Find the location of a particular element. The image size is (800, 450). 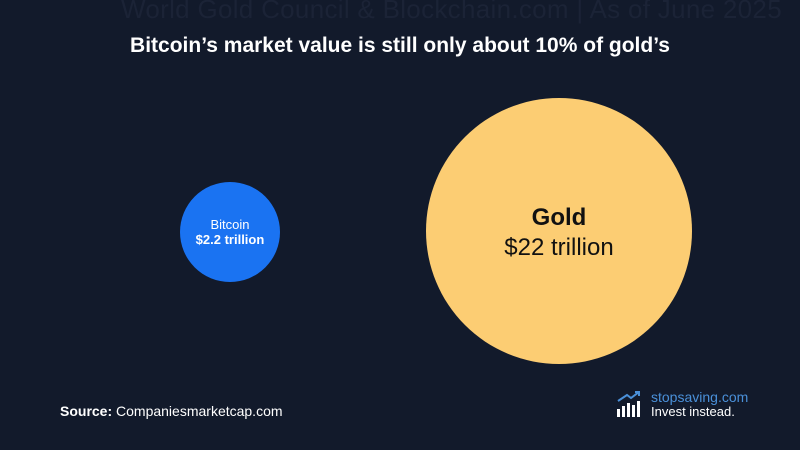

bitcoin-bubble is located at coordinates (230, 232).